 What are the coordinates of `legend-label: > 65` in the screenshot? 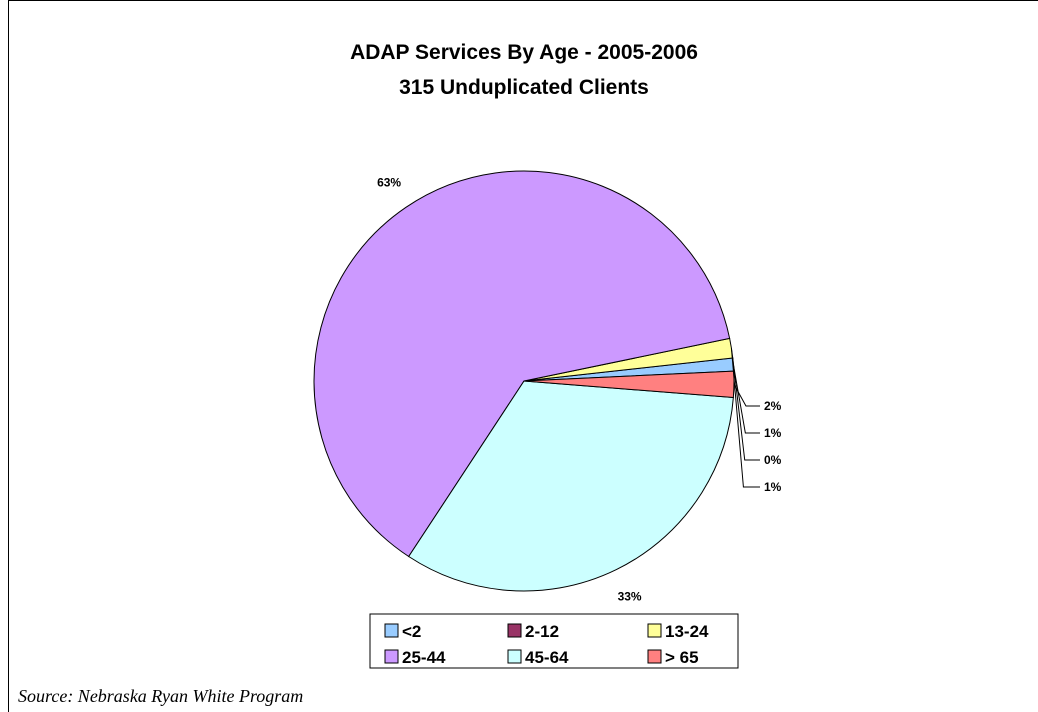 It's located at (682, 657).